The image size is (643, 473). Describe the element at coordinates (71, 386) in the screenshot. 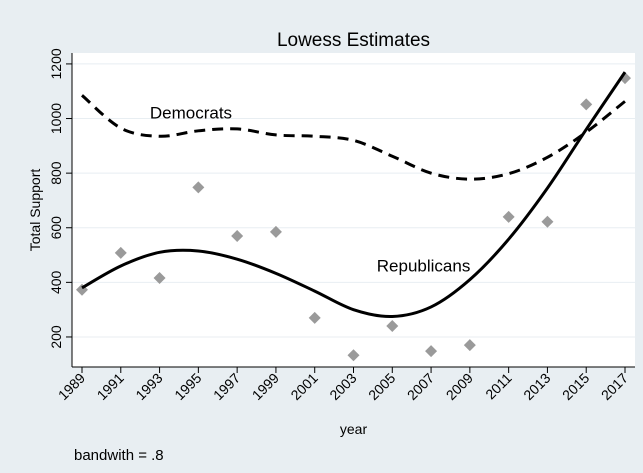

I see `x-tick-label: 1989` at that location.